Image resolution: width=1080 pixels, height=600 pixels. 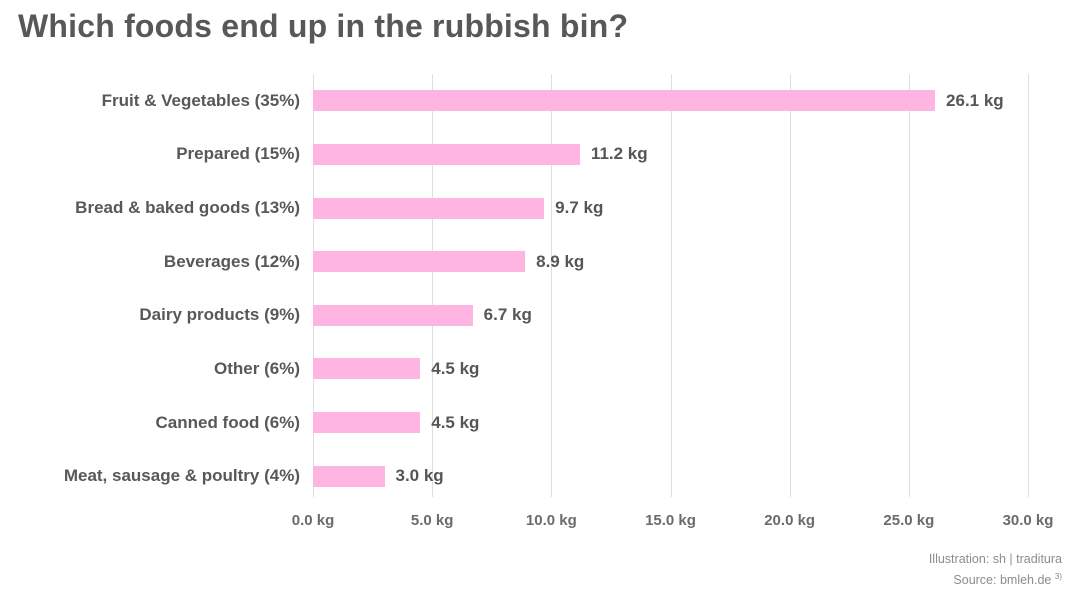 I want to click on chart-row: Canned food (6%) 4.5 kg, so click(x=540, y=423).